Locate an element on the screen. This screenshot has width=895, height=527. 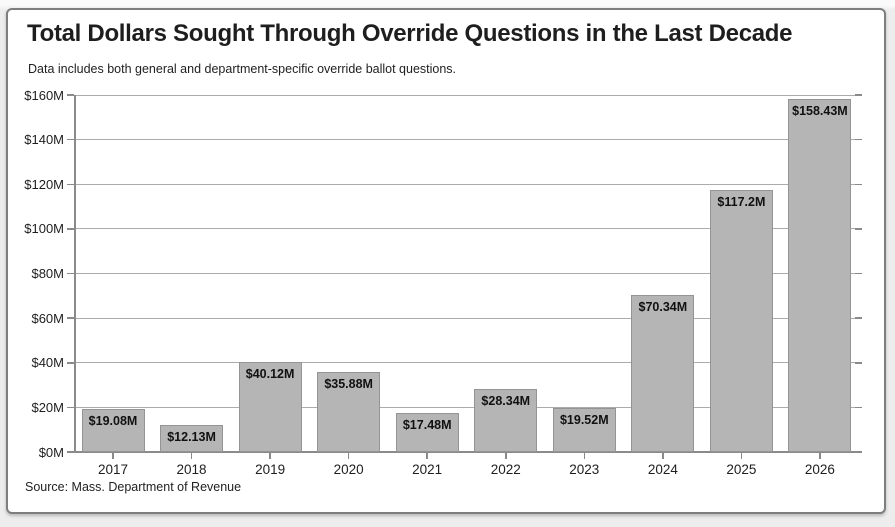
x-axis-label: 2017 is located at coordinates (113, 469).